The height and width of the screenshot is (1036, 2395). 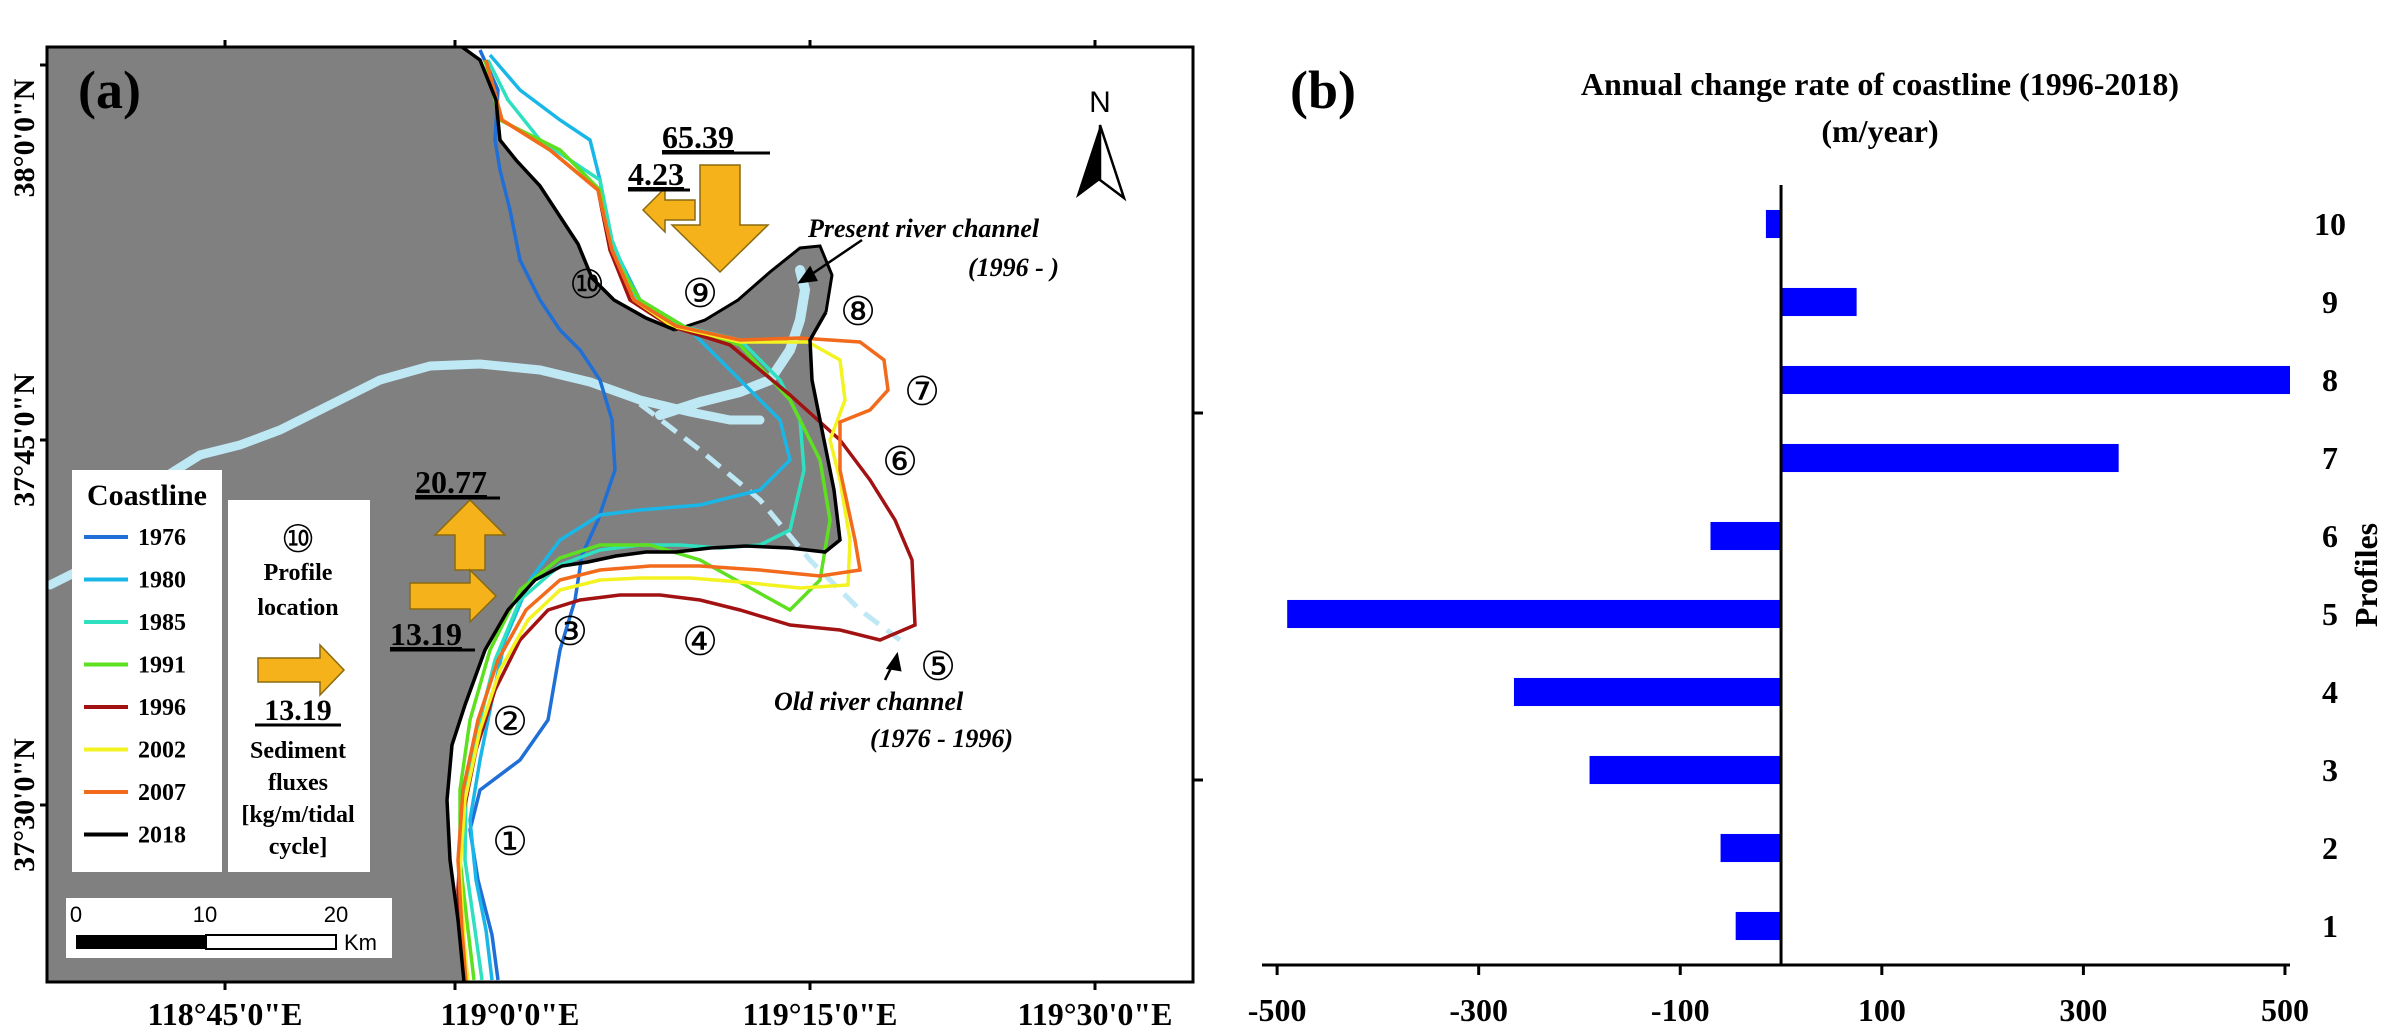 What do you see at coordinates (2330, 302) in the screenshot?
I see `category-label-9: 9` at bounding box center [2330, 302].